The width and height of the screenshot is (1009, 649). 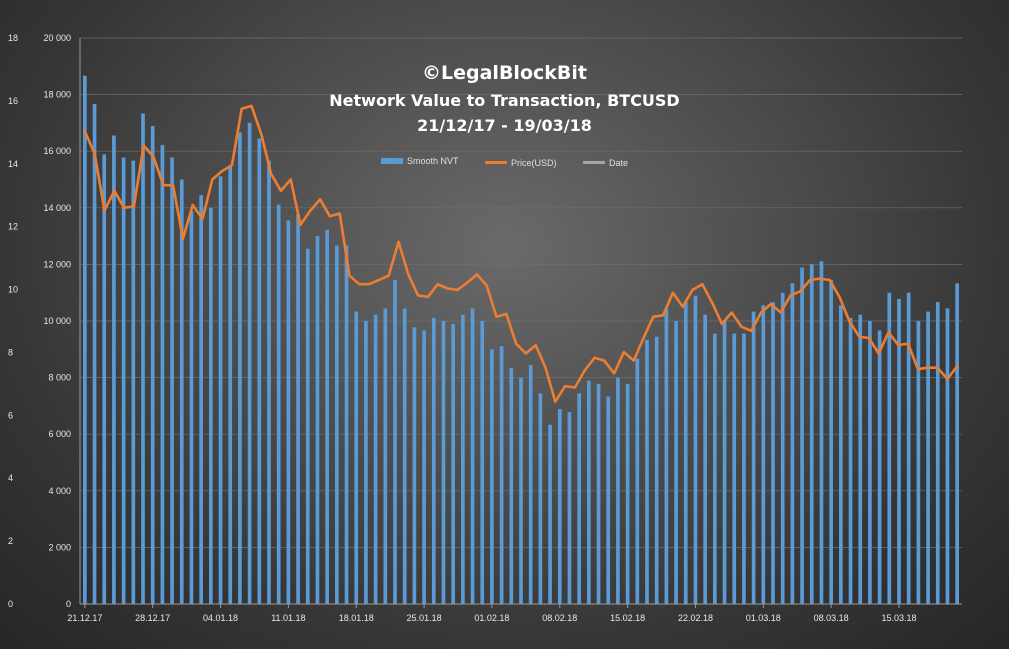 What do you see at coordinates (13, 164) in the screenshot?
I see `left-axis-tick-label: 14` at bounding box center [13, 164].